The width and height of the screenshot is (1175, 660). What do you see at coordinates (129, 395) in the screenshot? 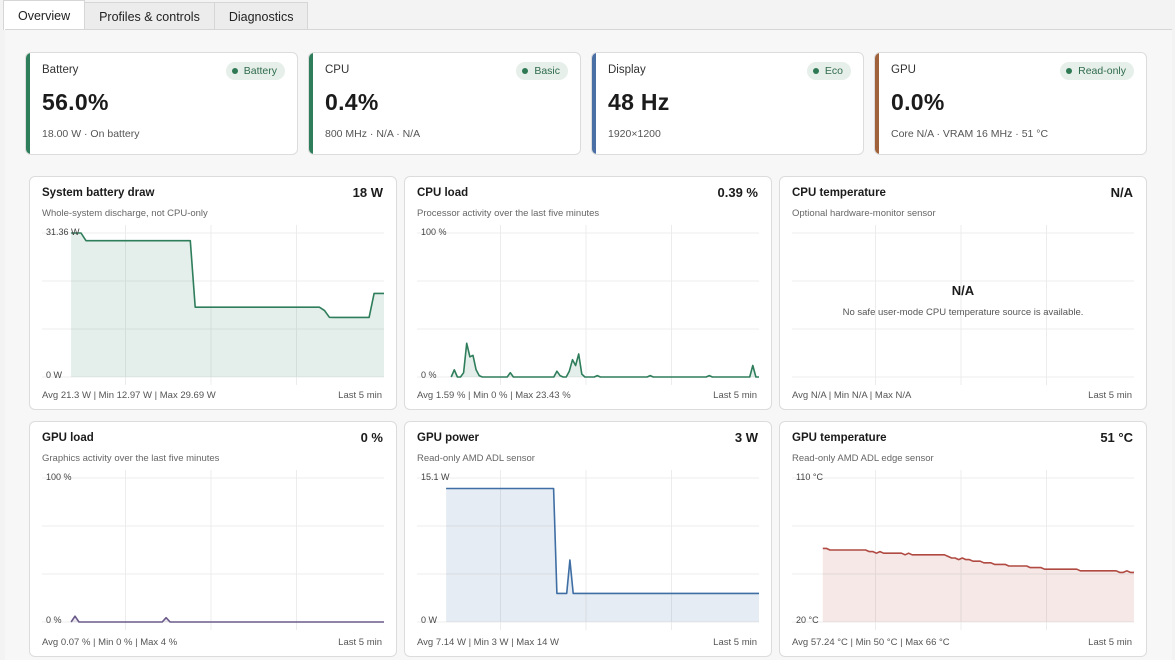
I see `graph-stats: Avg 21.3 W | Min 12.97 W | Max 29.69 W` at bounding box center [129, 395].